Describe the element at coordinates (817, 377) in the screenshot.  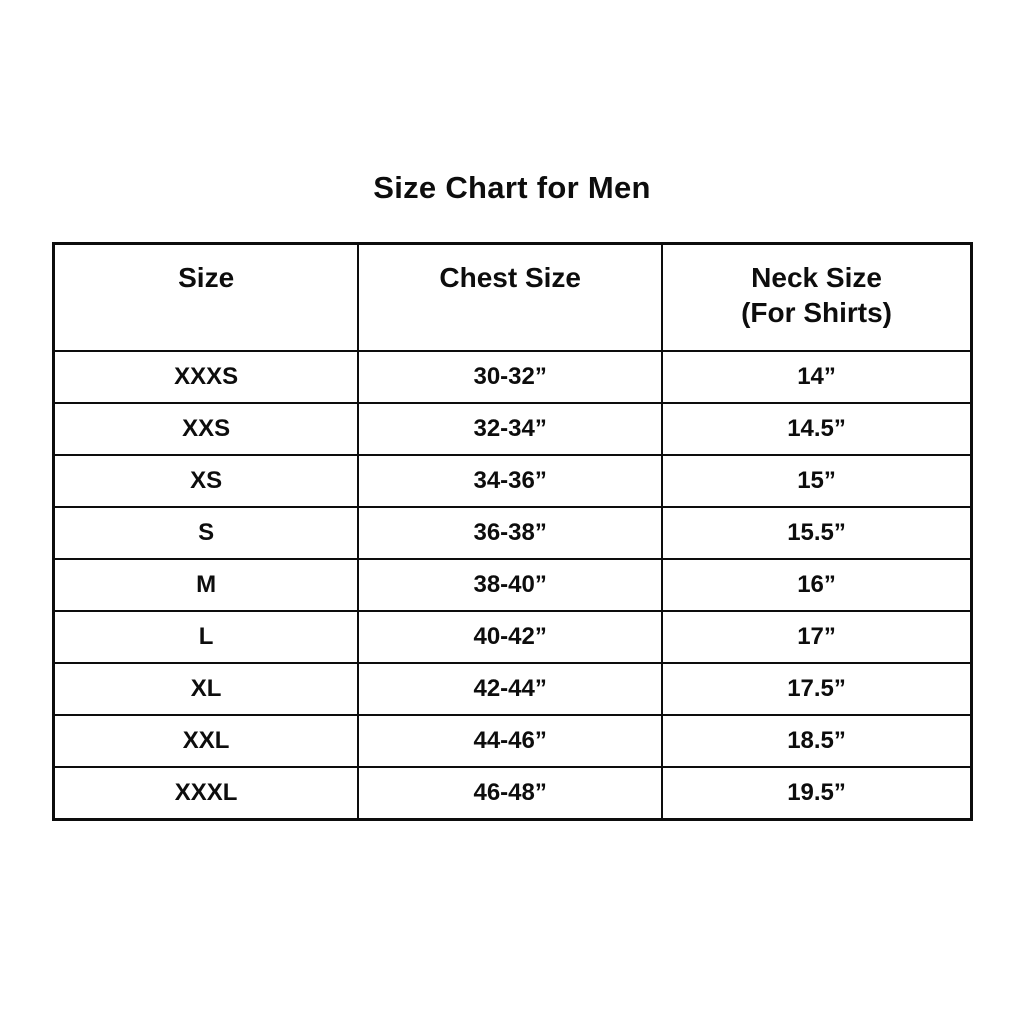
I see `neck-size-cell: 14”` at that location.